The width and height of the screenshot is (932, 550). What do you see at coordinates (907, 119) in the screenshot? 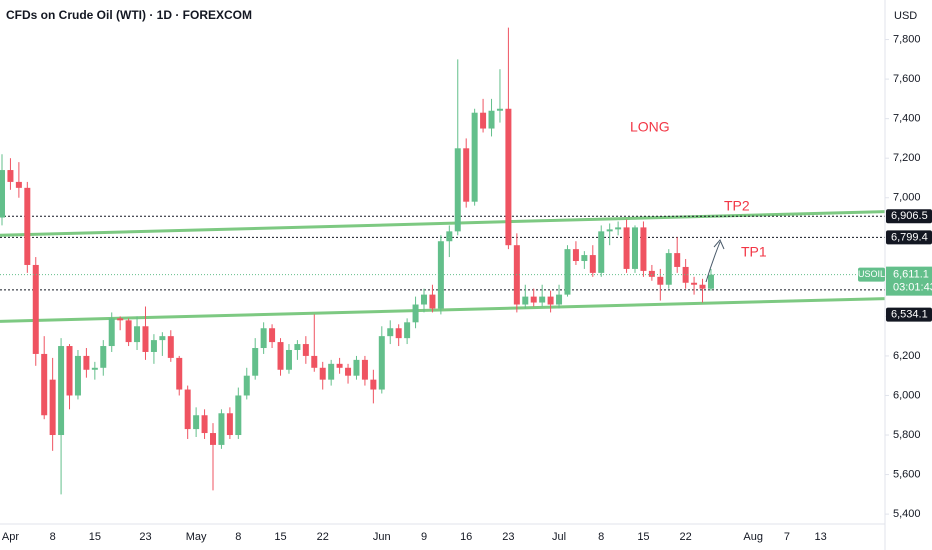
I see `y-tick-label: 7,400` at bounding box center [907, 119].